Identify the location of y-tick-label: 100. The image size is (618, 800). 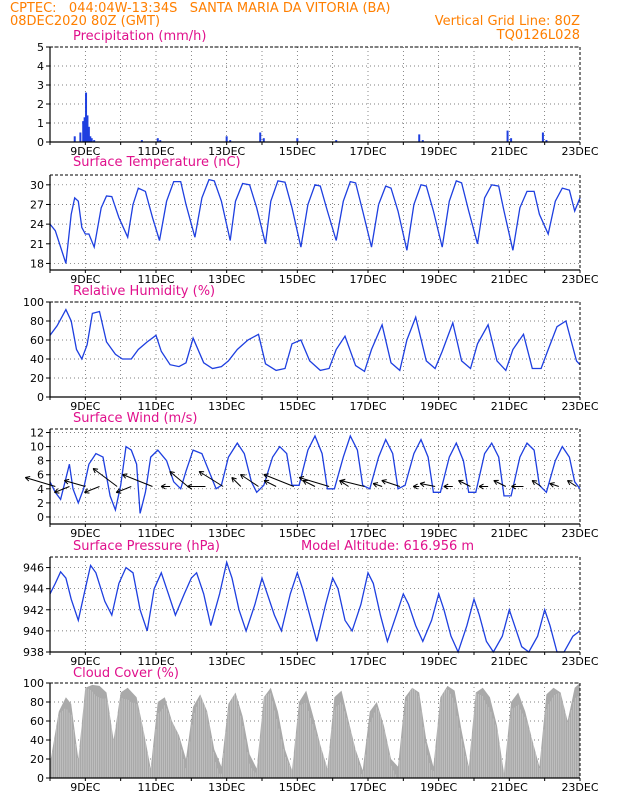
(33, 302).